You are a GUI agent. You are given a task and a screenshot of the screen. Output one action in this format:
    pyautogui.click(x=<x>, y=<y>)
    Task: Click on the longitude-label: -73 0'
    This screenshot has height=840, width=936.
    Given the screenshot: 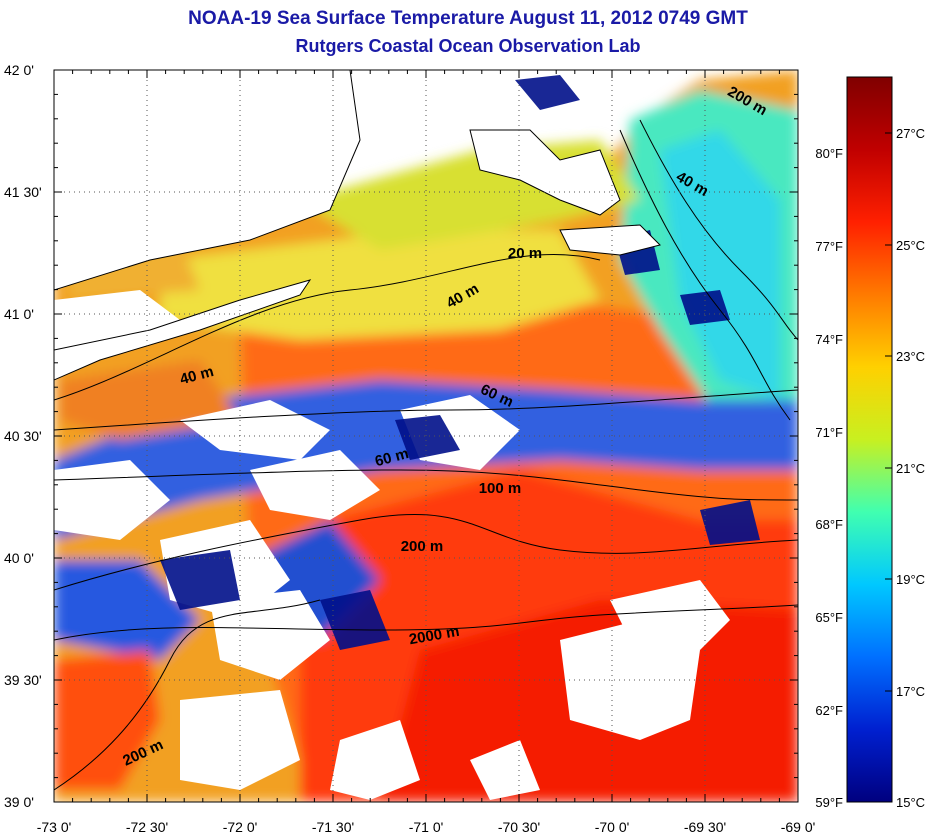 What is the action you would take?
    pyautogui.click(x=54, y=827)
    